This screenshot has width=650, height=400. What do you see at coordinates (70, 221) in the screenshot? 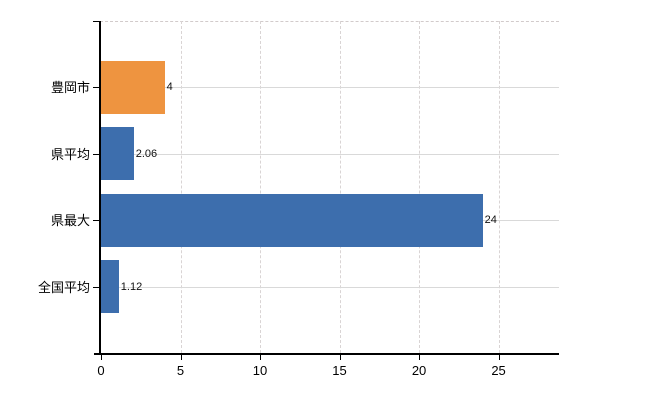
I see `category-label-県最大: 県最大` at bounding box center [70, 221].